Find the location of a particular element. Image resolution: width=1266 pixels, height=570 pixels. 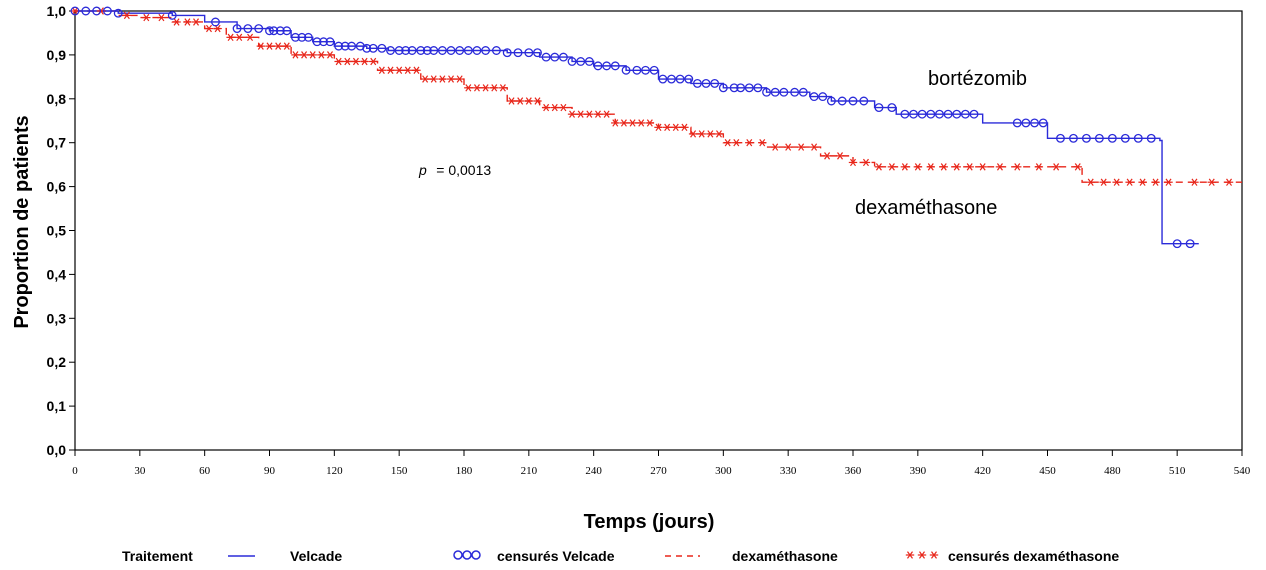

legend-velcade: Velcade is located at coordinates (316, 556).